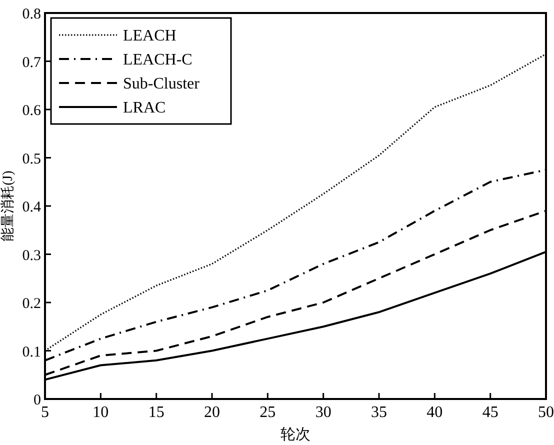  What do you see at coordinates (157, 60) in the screenshot?
I see `legend-label: LEACH-C` at bounding box center [157, 60].